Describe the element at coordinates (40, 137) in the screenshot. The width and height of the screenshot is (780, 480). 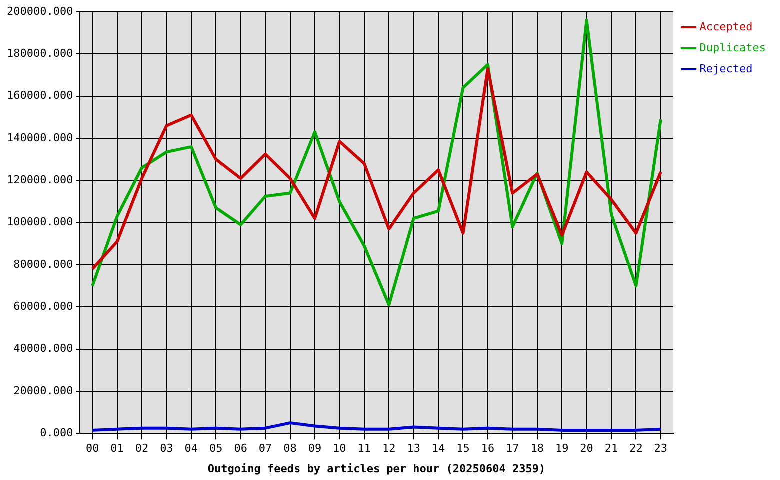
I see `y-tick-label: 140000.000` at that location.